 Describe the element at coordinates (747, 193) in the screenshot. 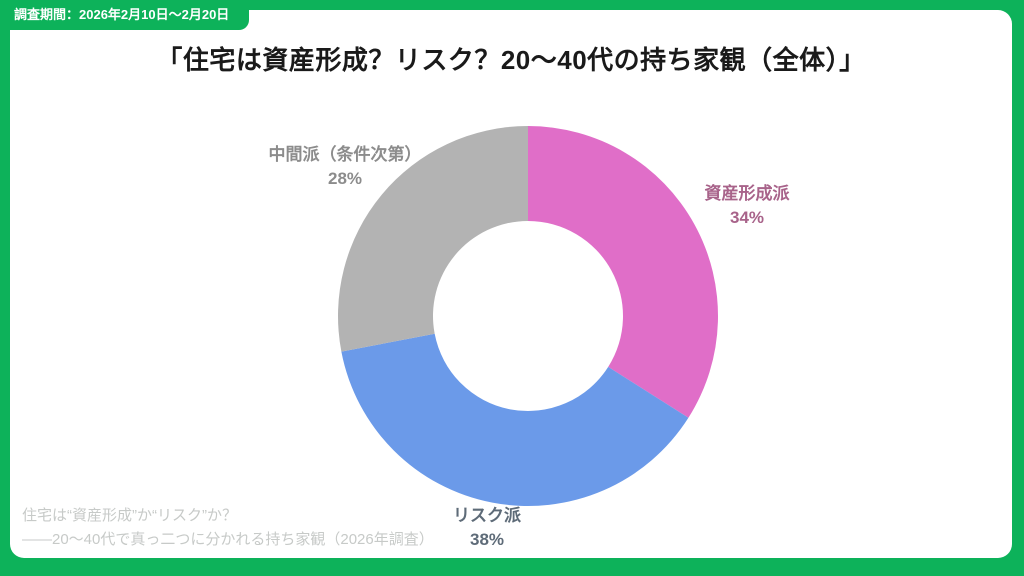

I see `slice-label-name: 資産形成派` at that location.